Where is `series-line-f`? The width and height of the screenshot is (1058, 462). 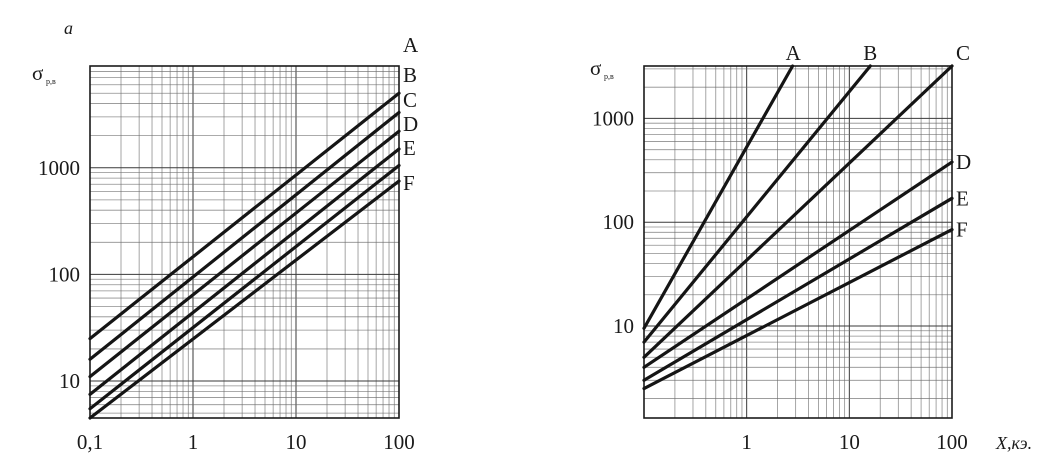 series-line-f is located at coordinates (798, 309).